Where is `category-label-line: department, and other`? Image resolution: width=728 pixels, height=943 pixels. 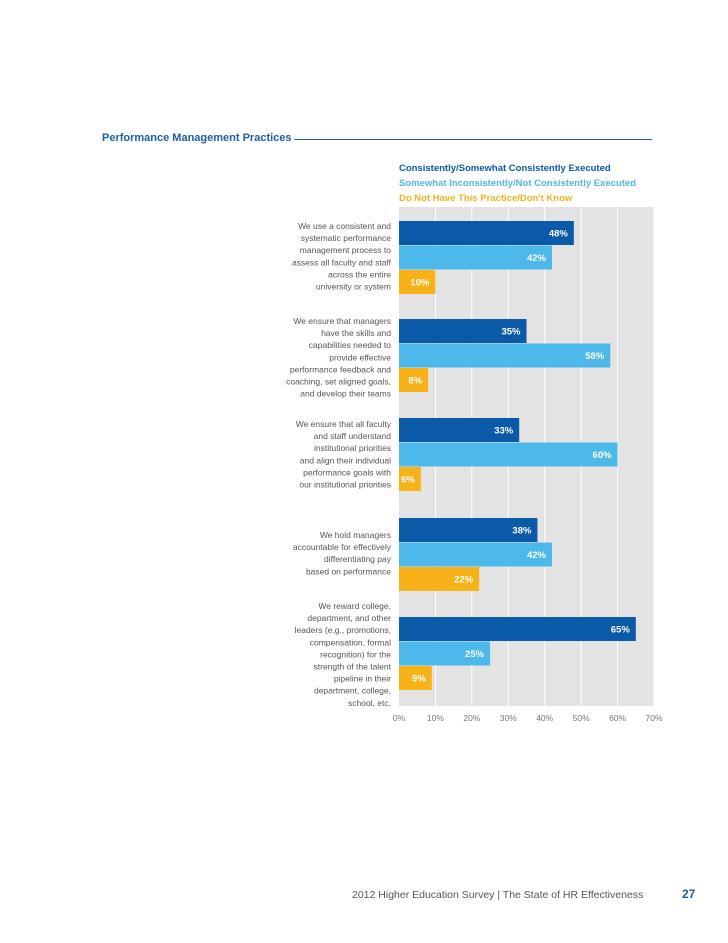 category-label-line: department, and other is located at coordinates (349, 618).